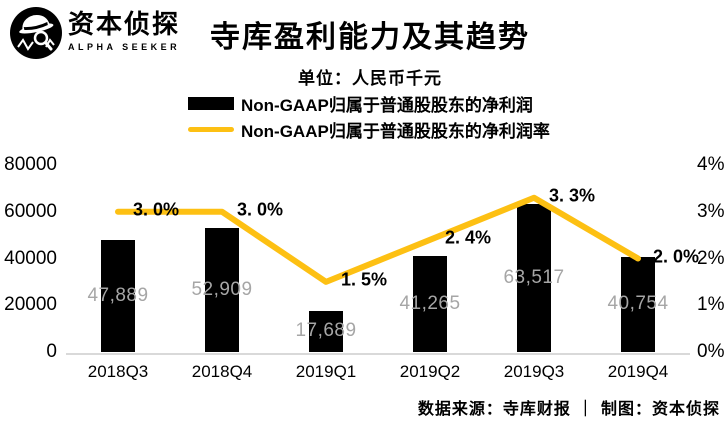  I want to click on x-axis-label-2019Q2: 2019Q2, so click(430, 371).